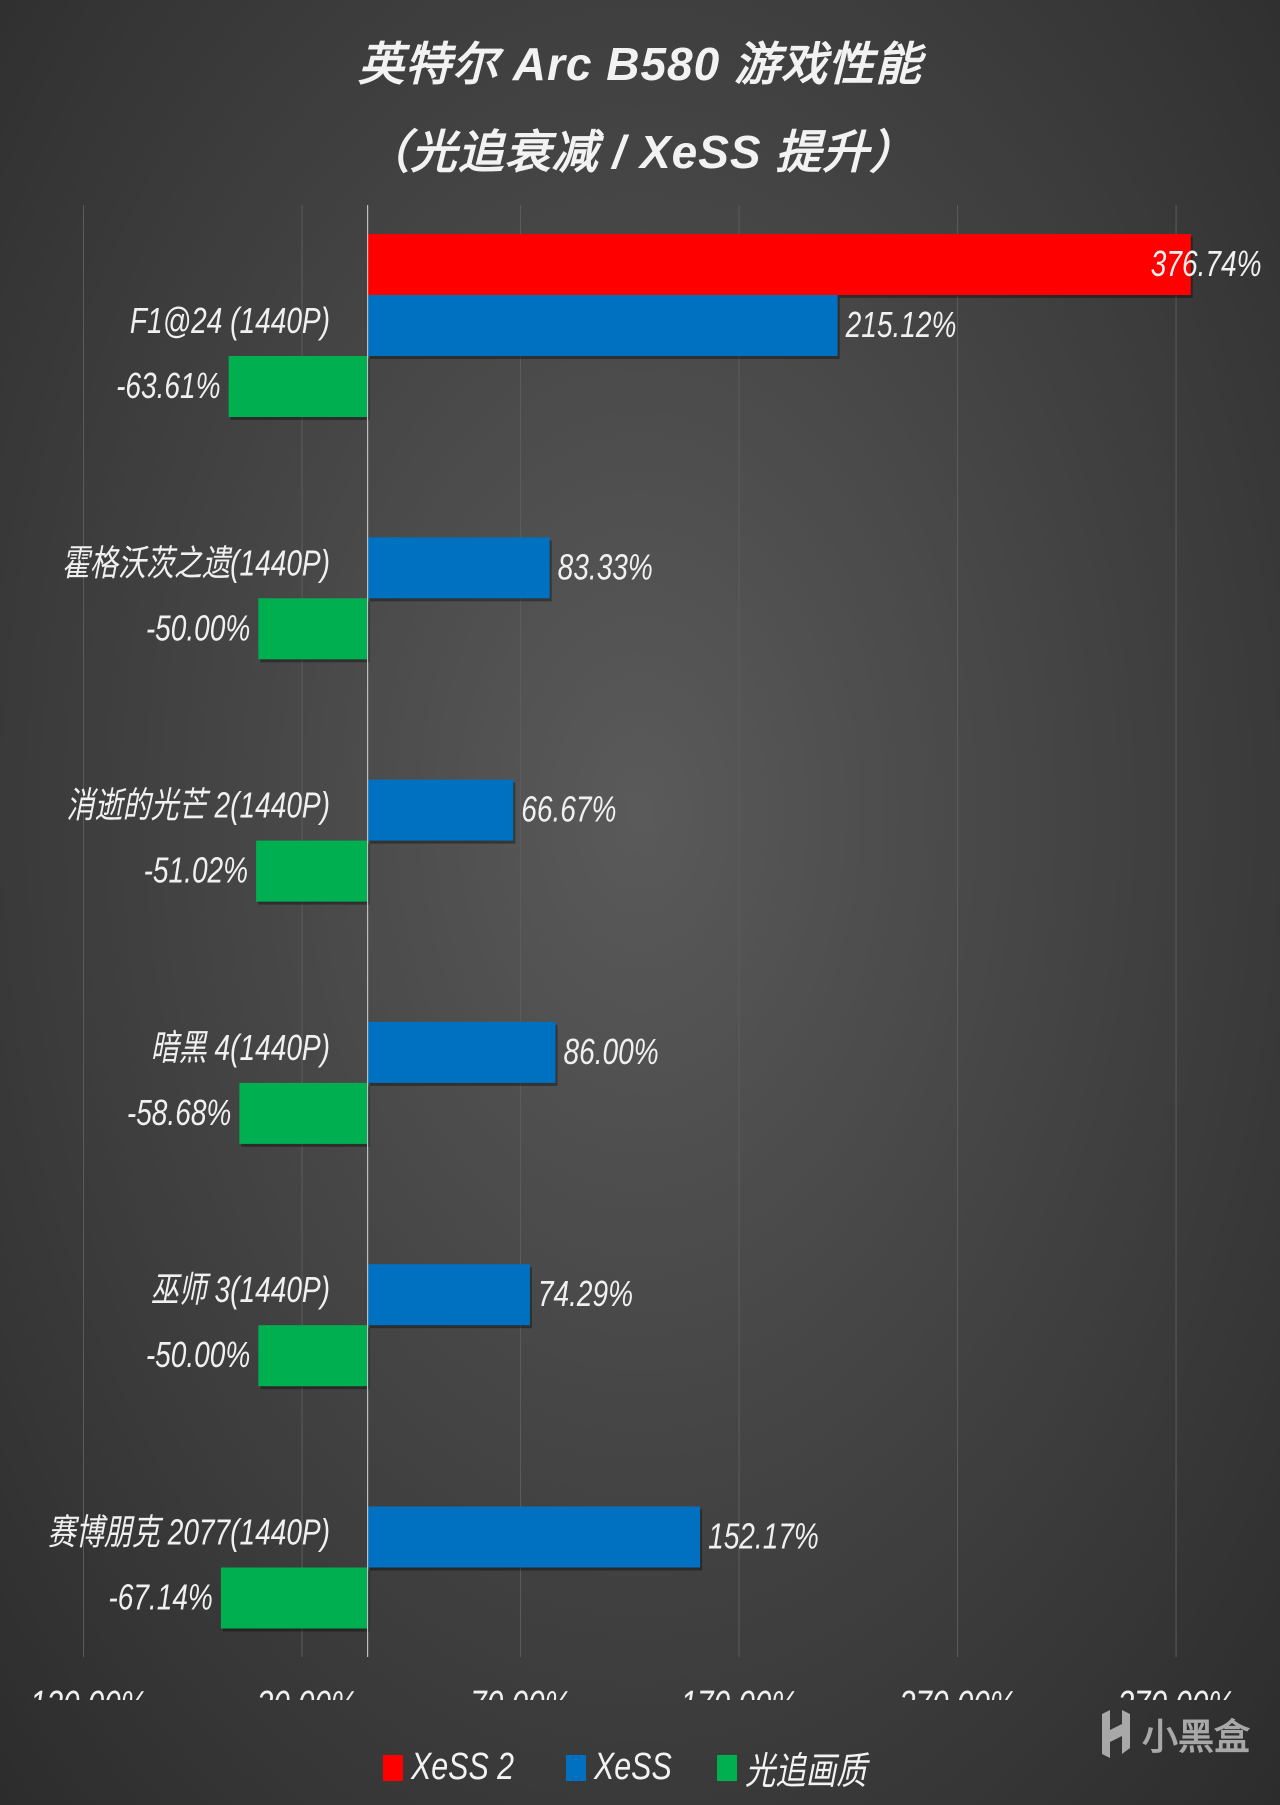 The width and height of the screenshot is (1280, 1805). I want to click on watermark-logo: 小黑盒, so click(1173, 1734).